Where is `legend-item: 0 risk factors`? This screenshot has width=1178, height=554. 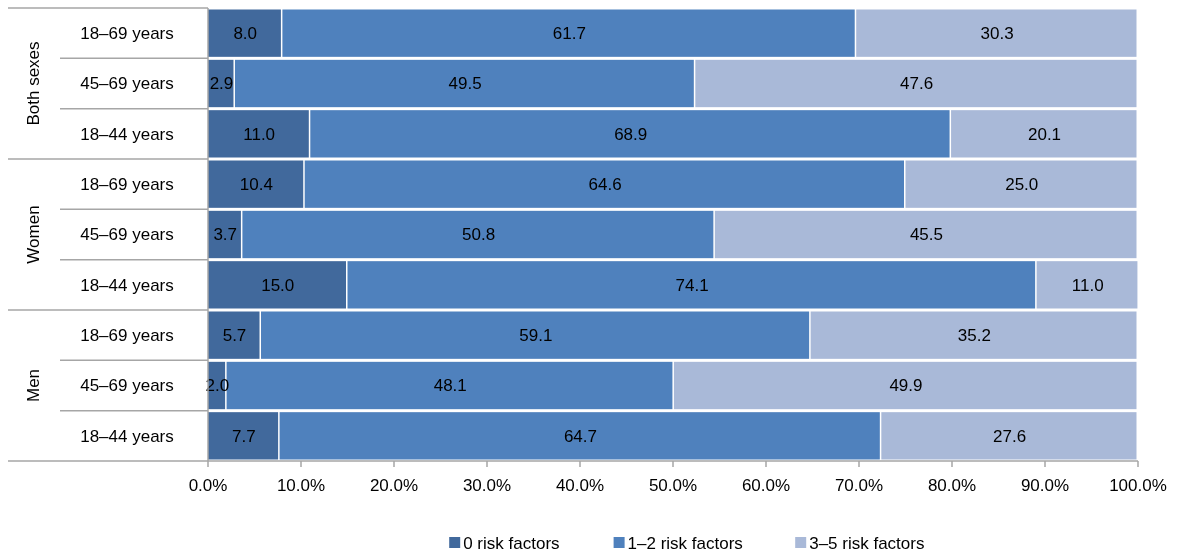
legend-item: 0 risk factors is located at coordinates (504, 543).